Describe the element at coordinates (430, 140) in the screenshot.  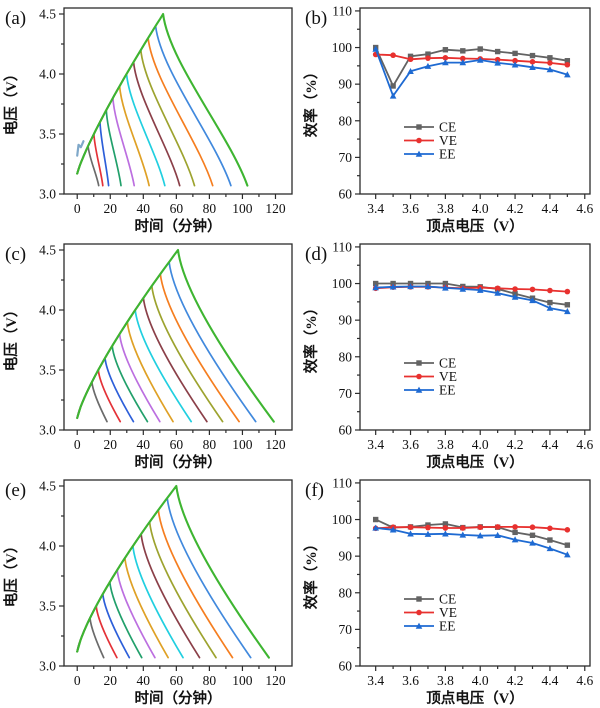
I see `legend-item-VE: VE` at that location.